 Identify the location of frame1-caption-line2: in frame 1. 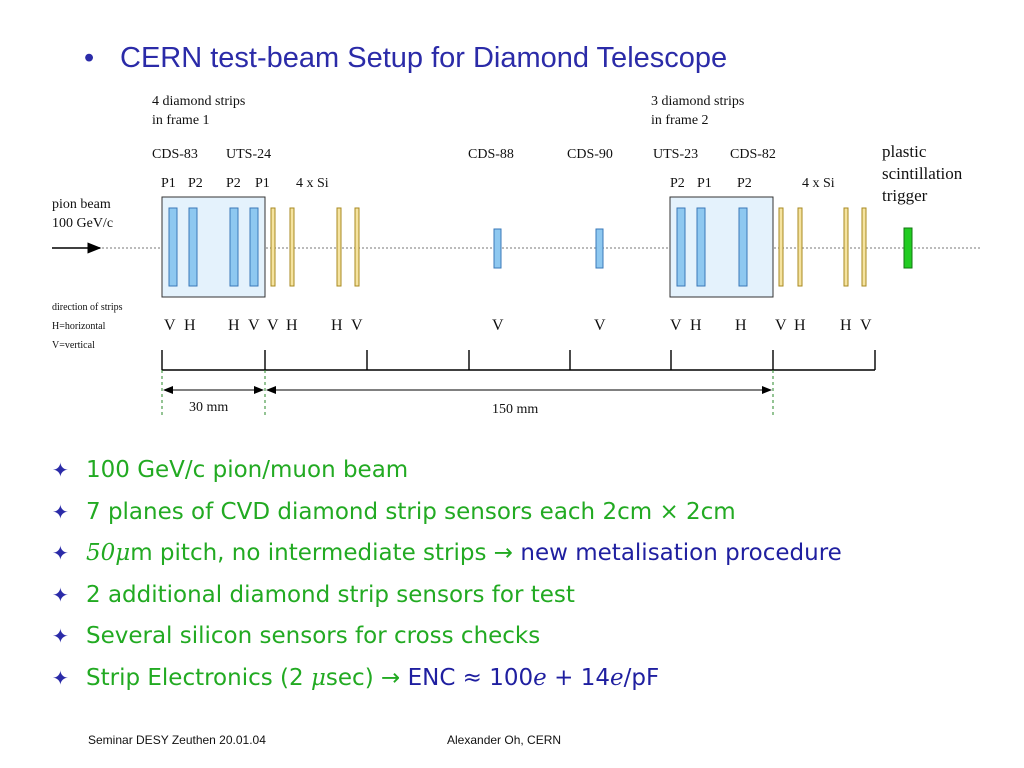
(181, 120).